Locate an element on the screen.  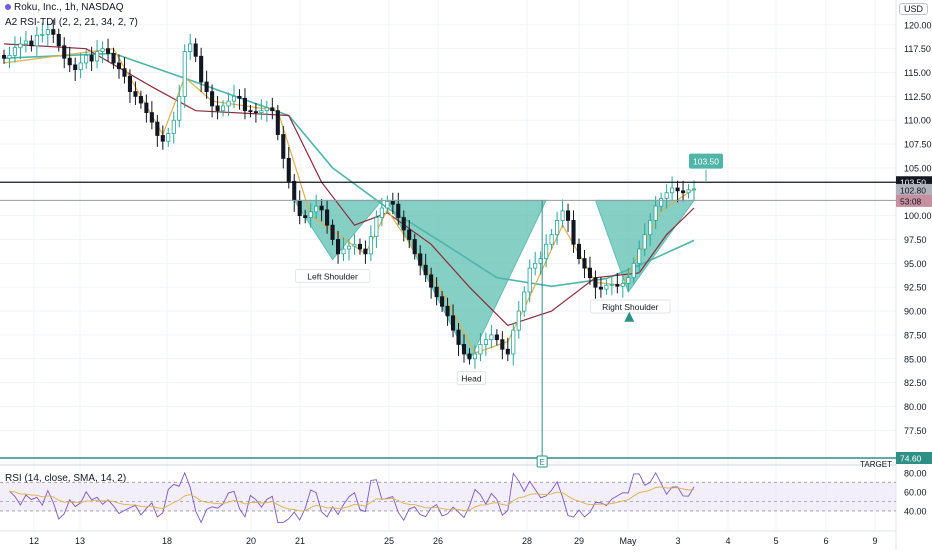
currency-button: USD is located at coordinates (913, 9).